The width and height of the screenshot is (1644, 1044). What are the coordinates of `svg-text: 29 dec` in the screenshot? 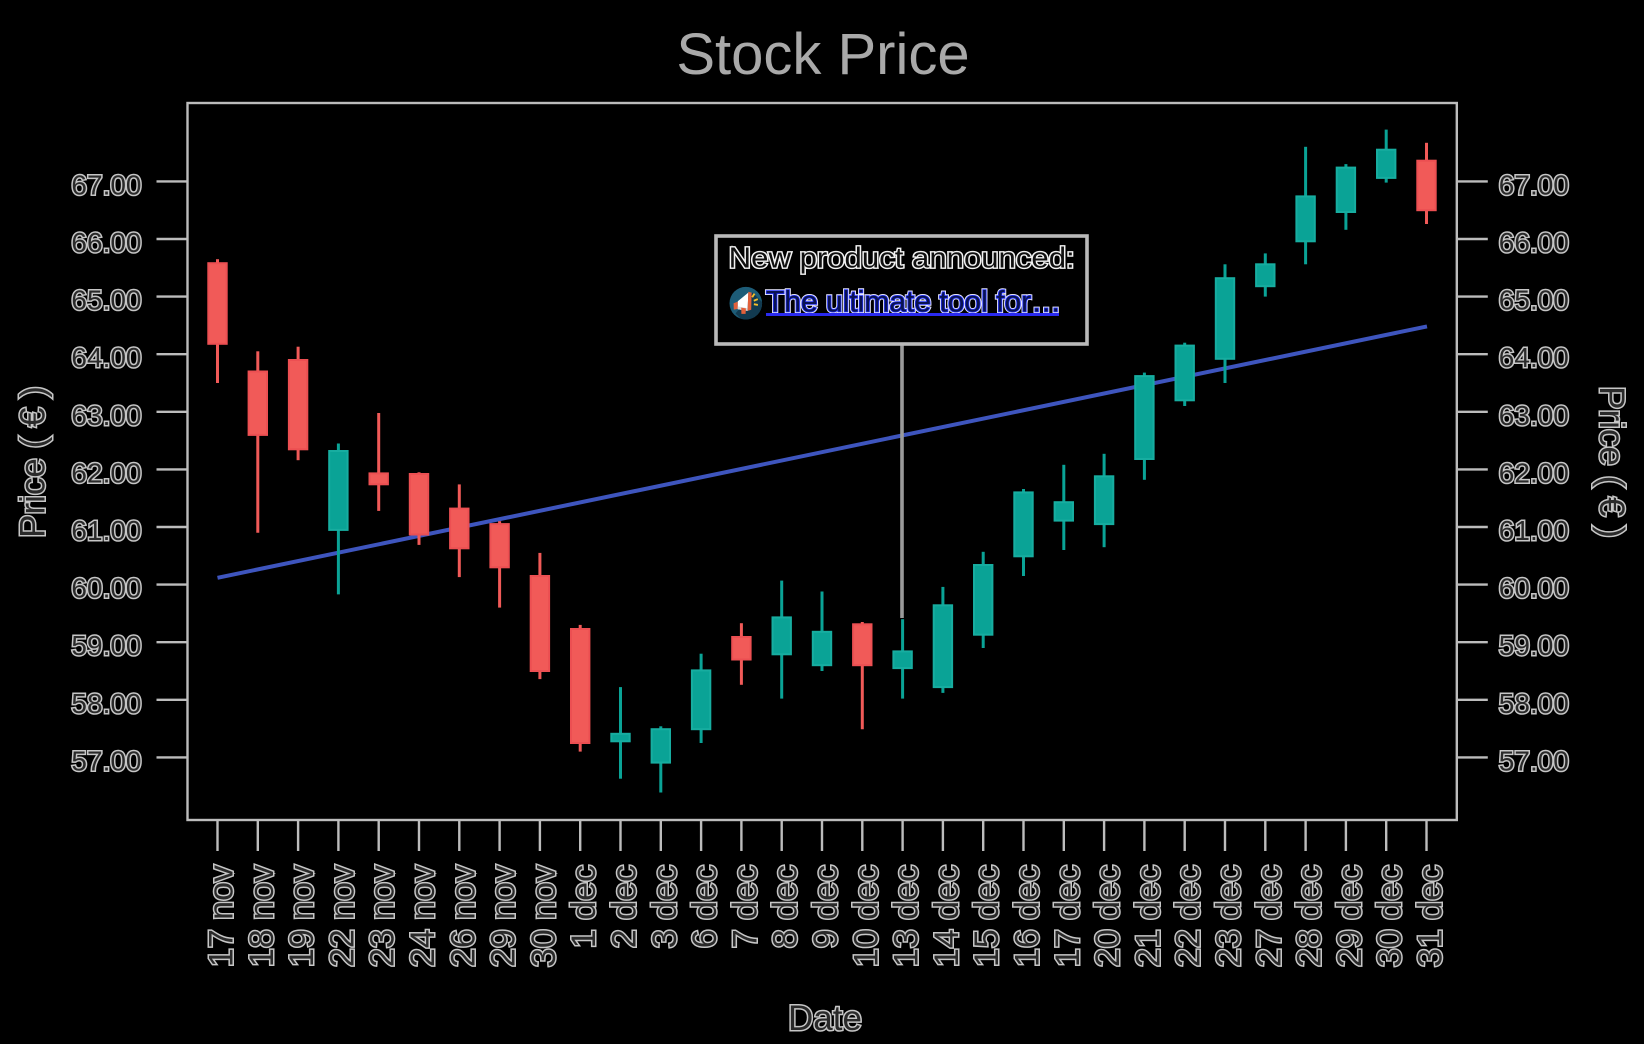 It's located at (1350, 916).